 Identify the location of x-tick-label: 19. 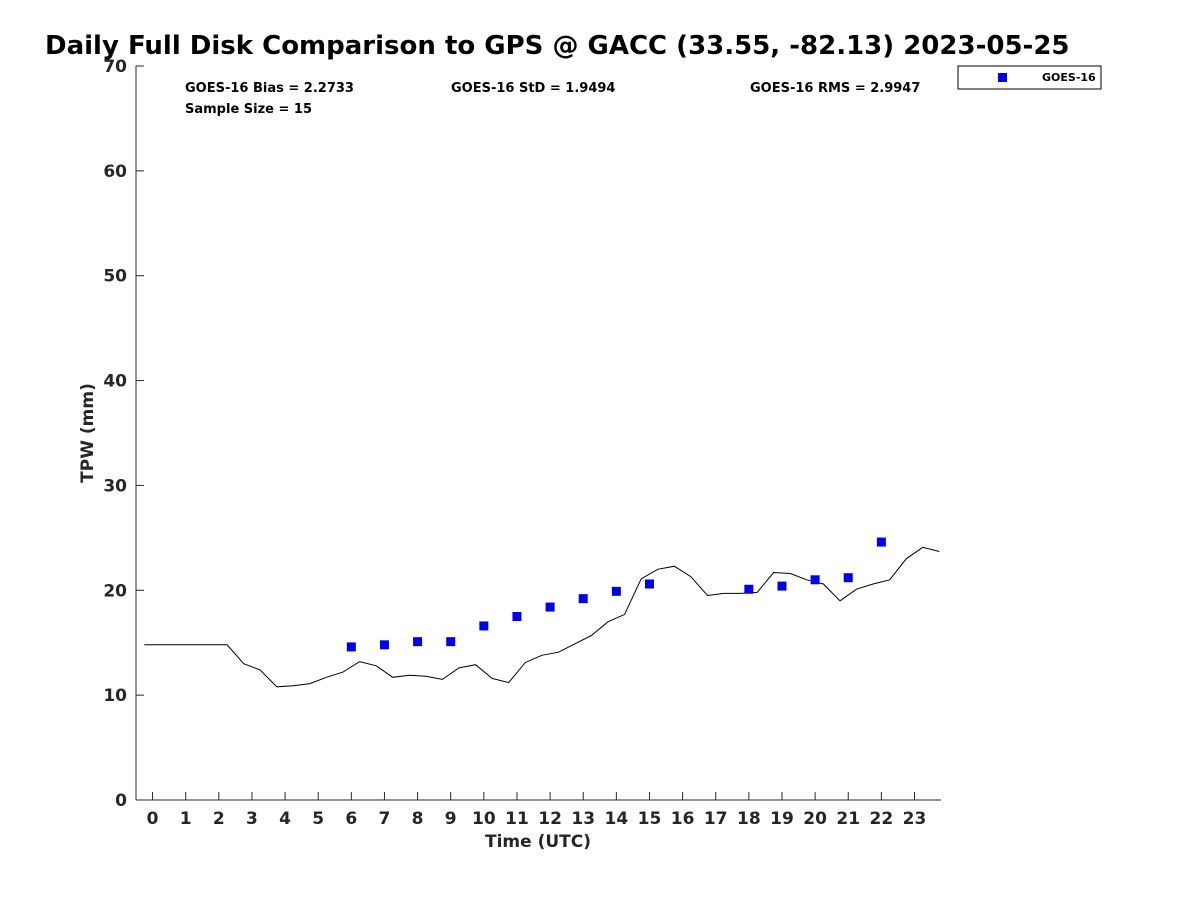
(782, 819).